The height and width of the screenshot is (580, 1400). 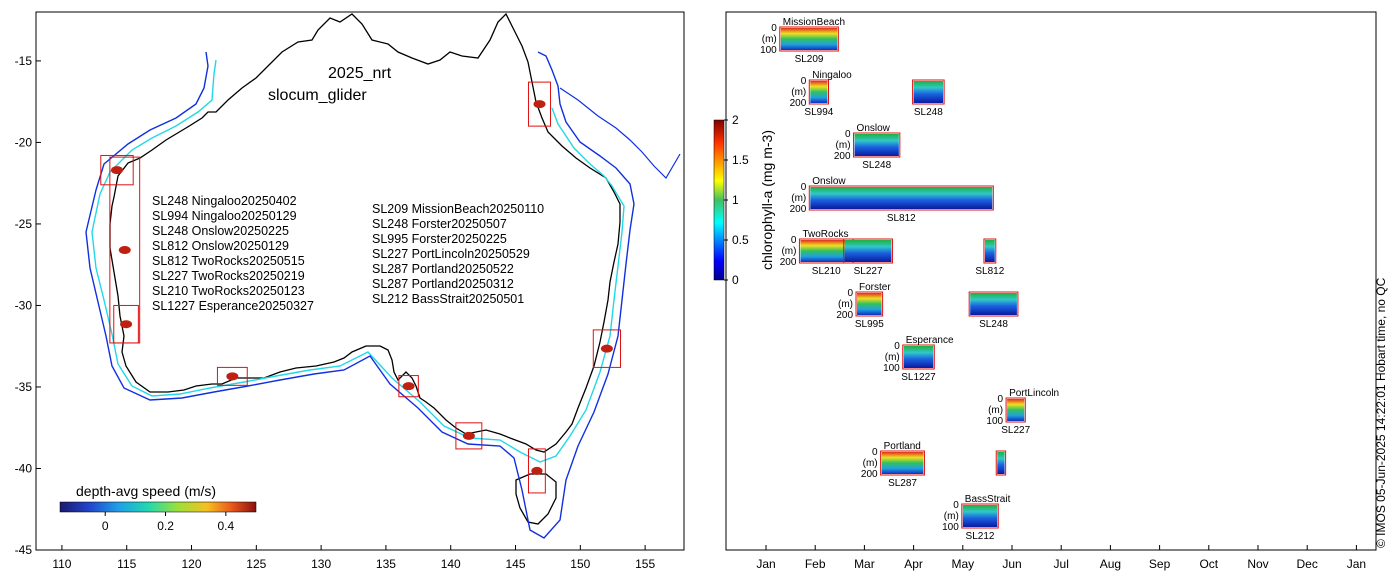 What do you see at coordinates (1034, 393) in the screenshot?
I see `site-label: PortLincoln` at bounding box center [1034, 393].